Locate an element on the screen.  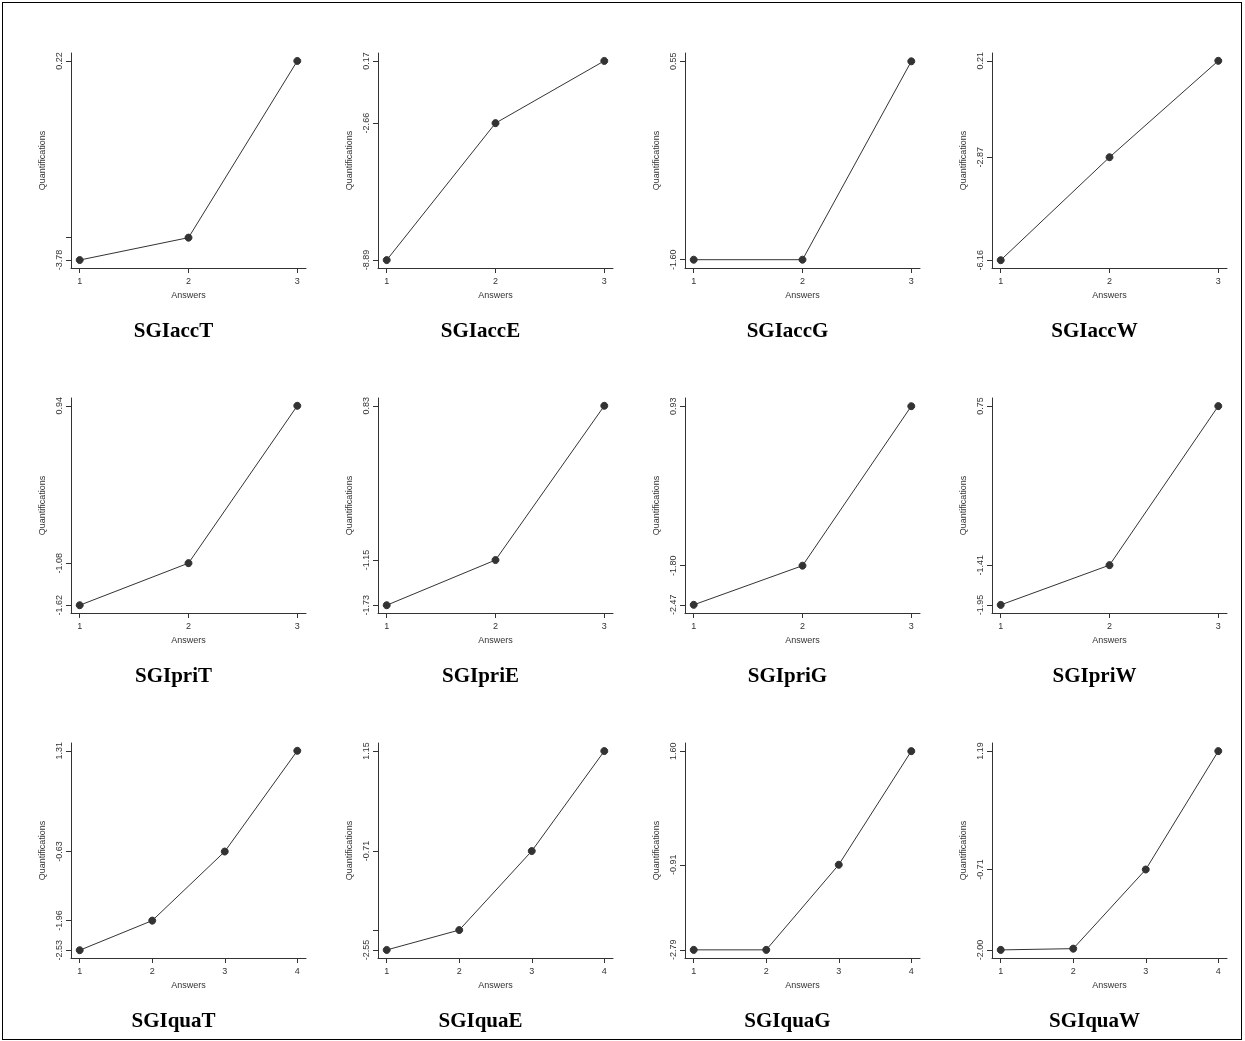
y-tick-label: 0.55 is located at coordinates (672, 61).